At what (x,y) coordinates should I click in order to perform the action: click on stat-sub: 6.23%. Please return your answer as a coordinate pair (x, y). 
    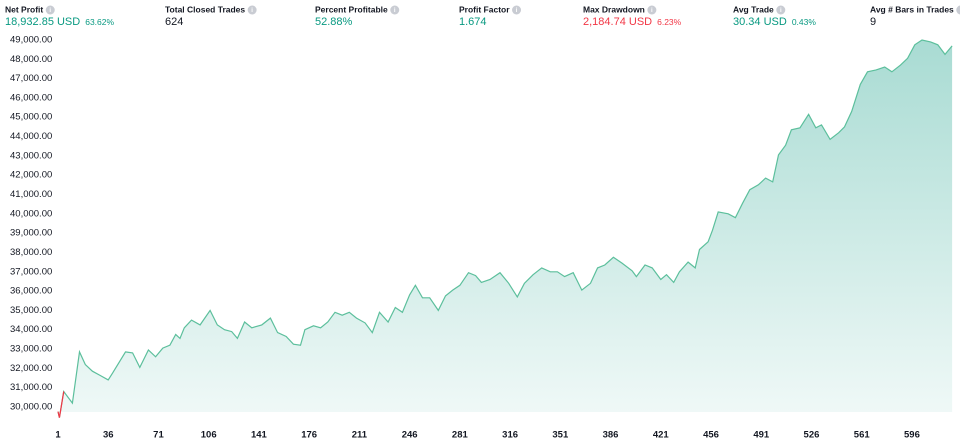
    Looking at the image, I should click on (669, 22).